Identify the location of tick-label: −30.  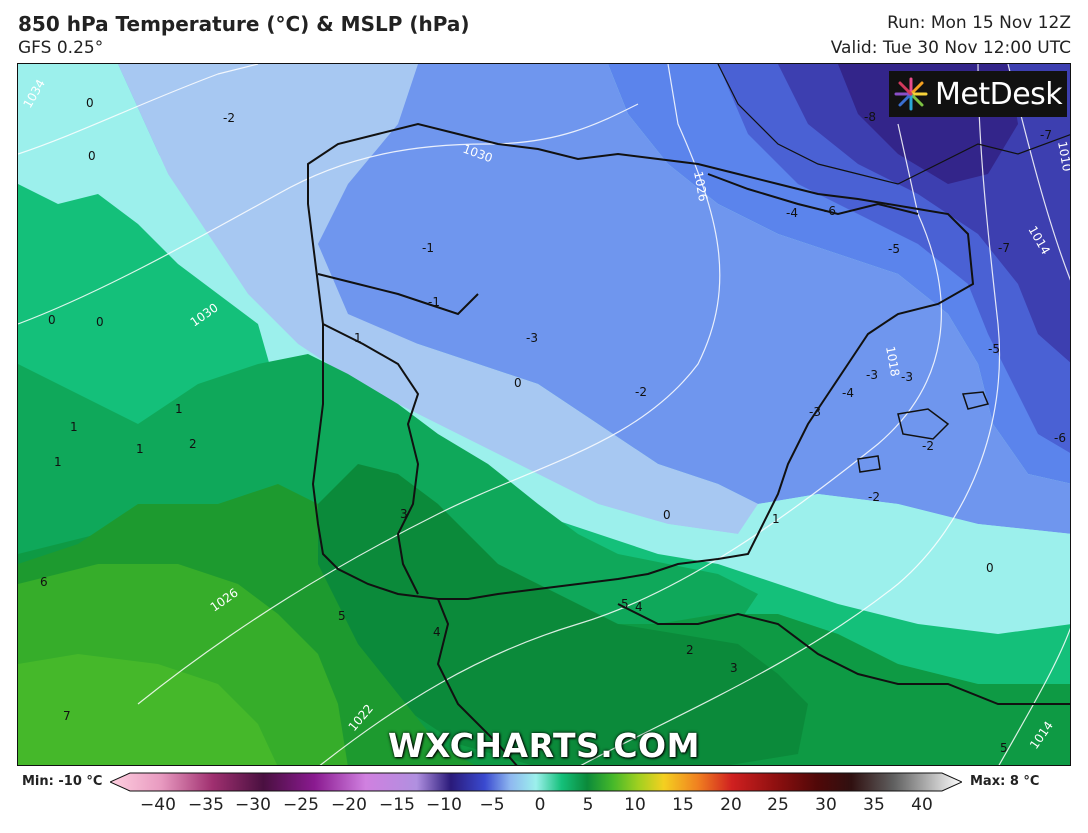
(253, 805).